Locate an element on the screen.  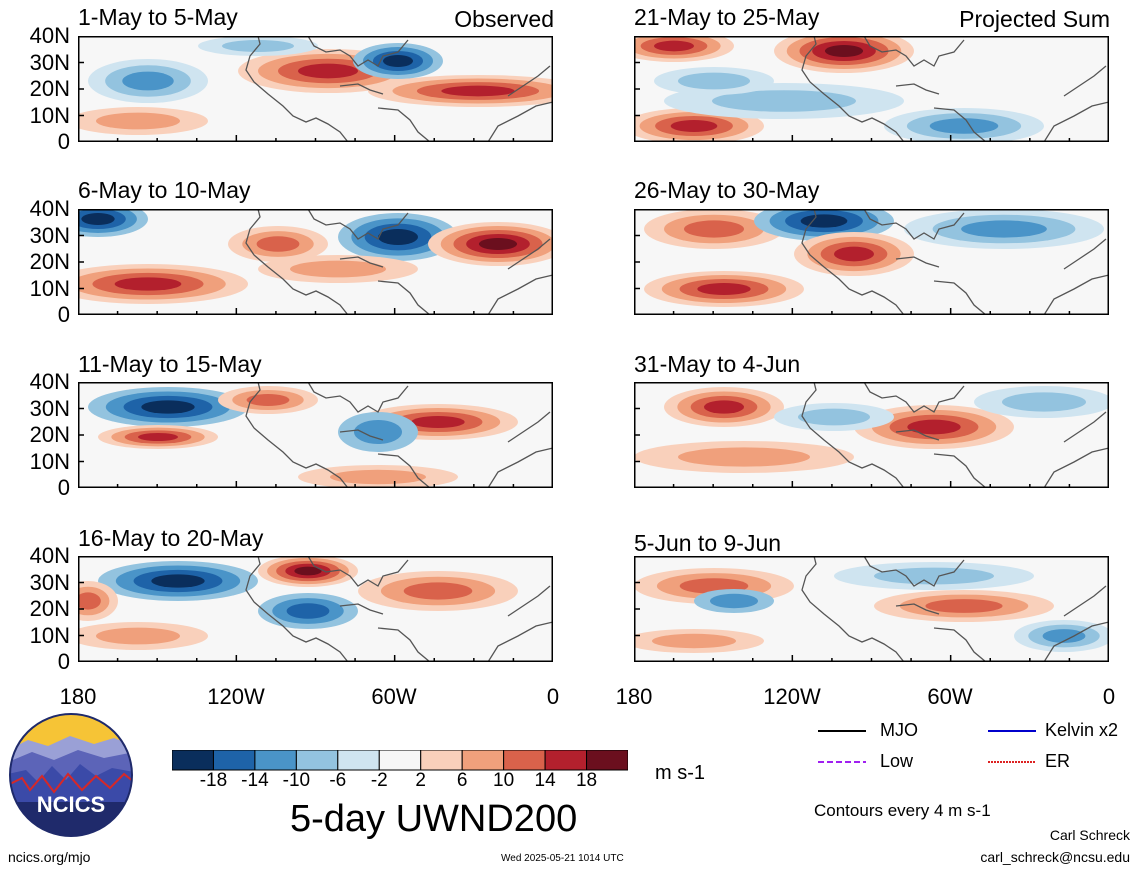
panel-title: 11-May to 15-May is located at coordinates (170, 364).